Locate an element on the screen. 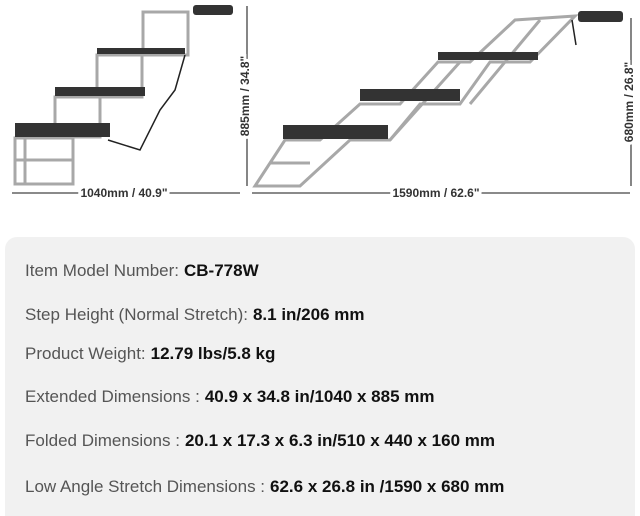 The width and height of the screenshot is (640, 516). spec-value: 62.6 x 26.8 in /1590 x 680 mm is located at coordinates (387, 486).